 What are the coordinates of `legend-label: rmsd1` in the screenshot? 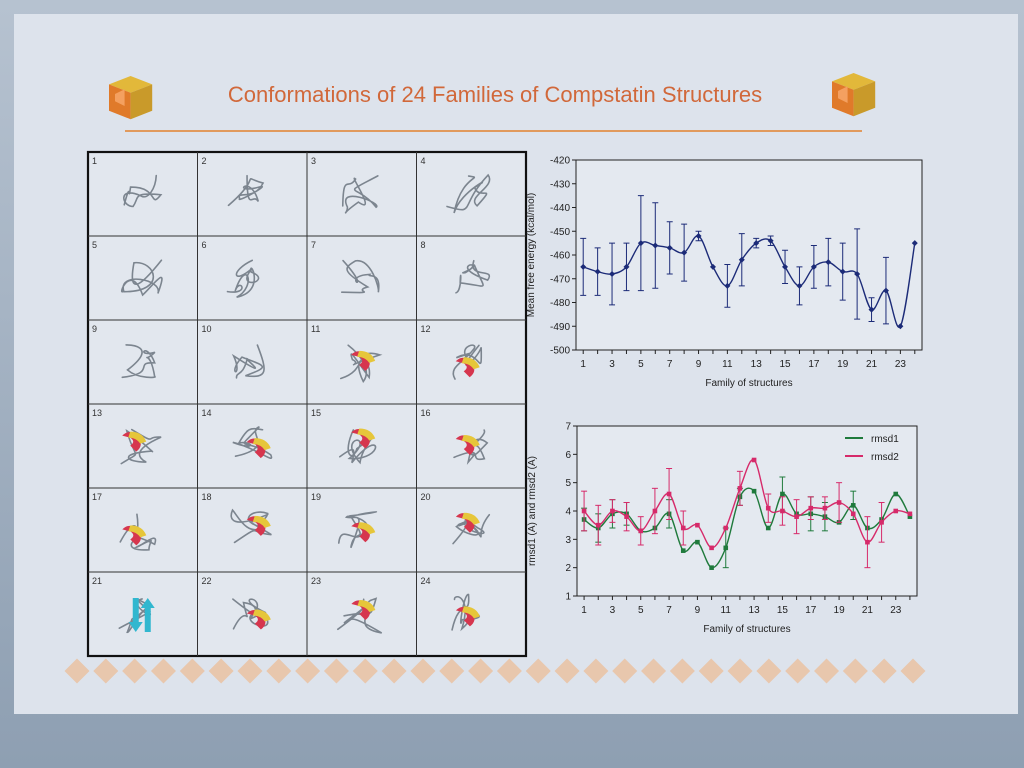 It's located at (885, 439).